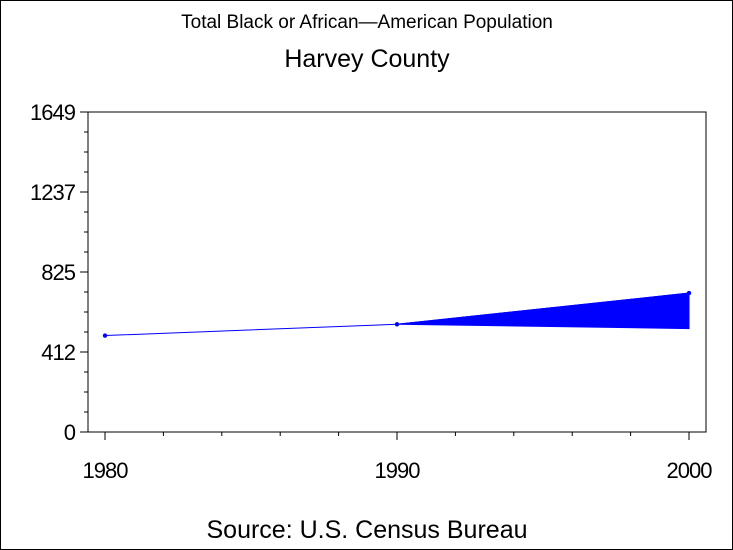 This screenshot has width=733, height=550. What do you see at coordinates (70, 432) in the screenshot?
I see `y-tick-label: 0` at bounding box center [70, 432].